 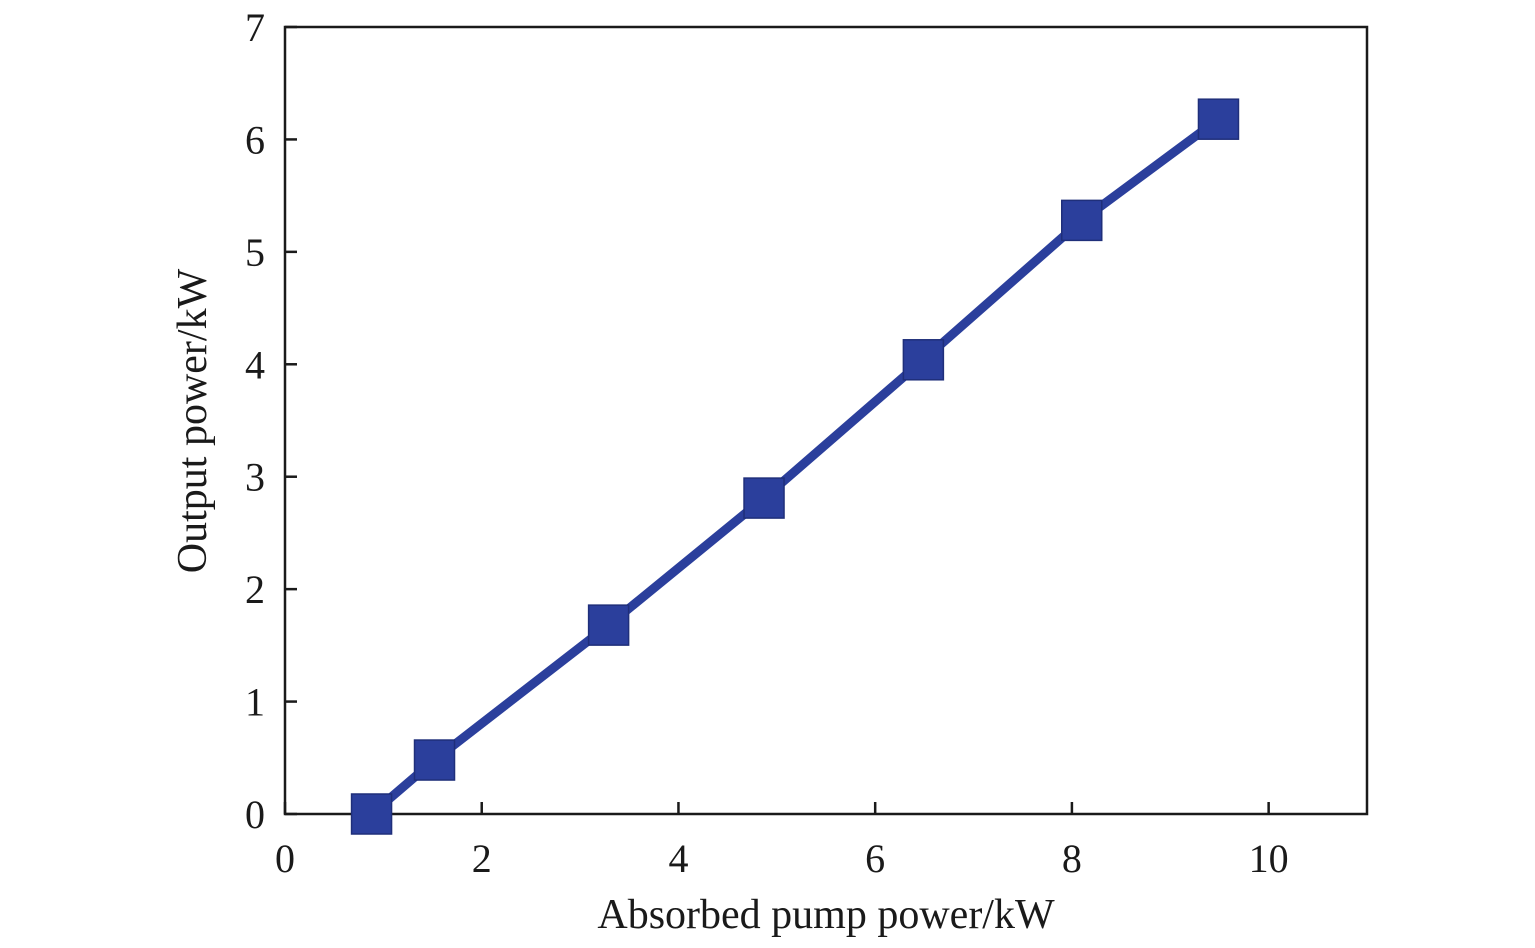 What do you see at coordinates (255, 27) in the screenshot?
I see `y-tick-label-7: 7` at bounding box center [255, 27].